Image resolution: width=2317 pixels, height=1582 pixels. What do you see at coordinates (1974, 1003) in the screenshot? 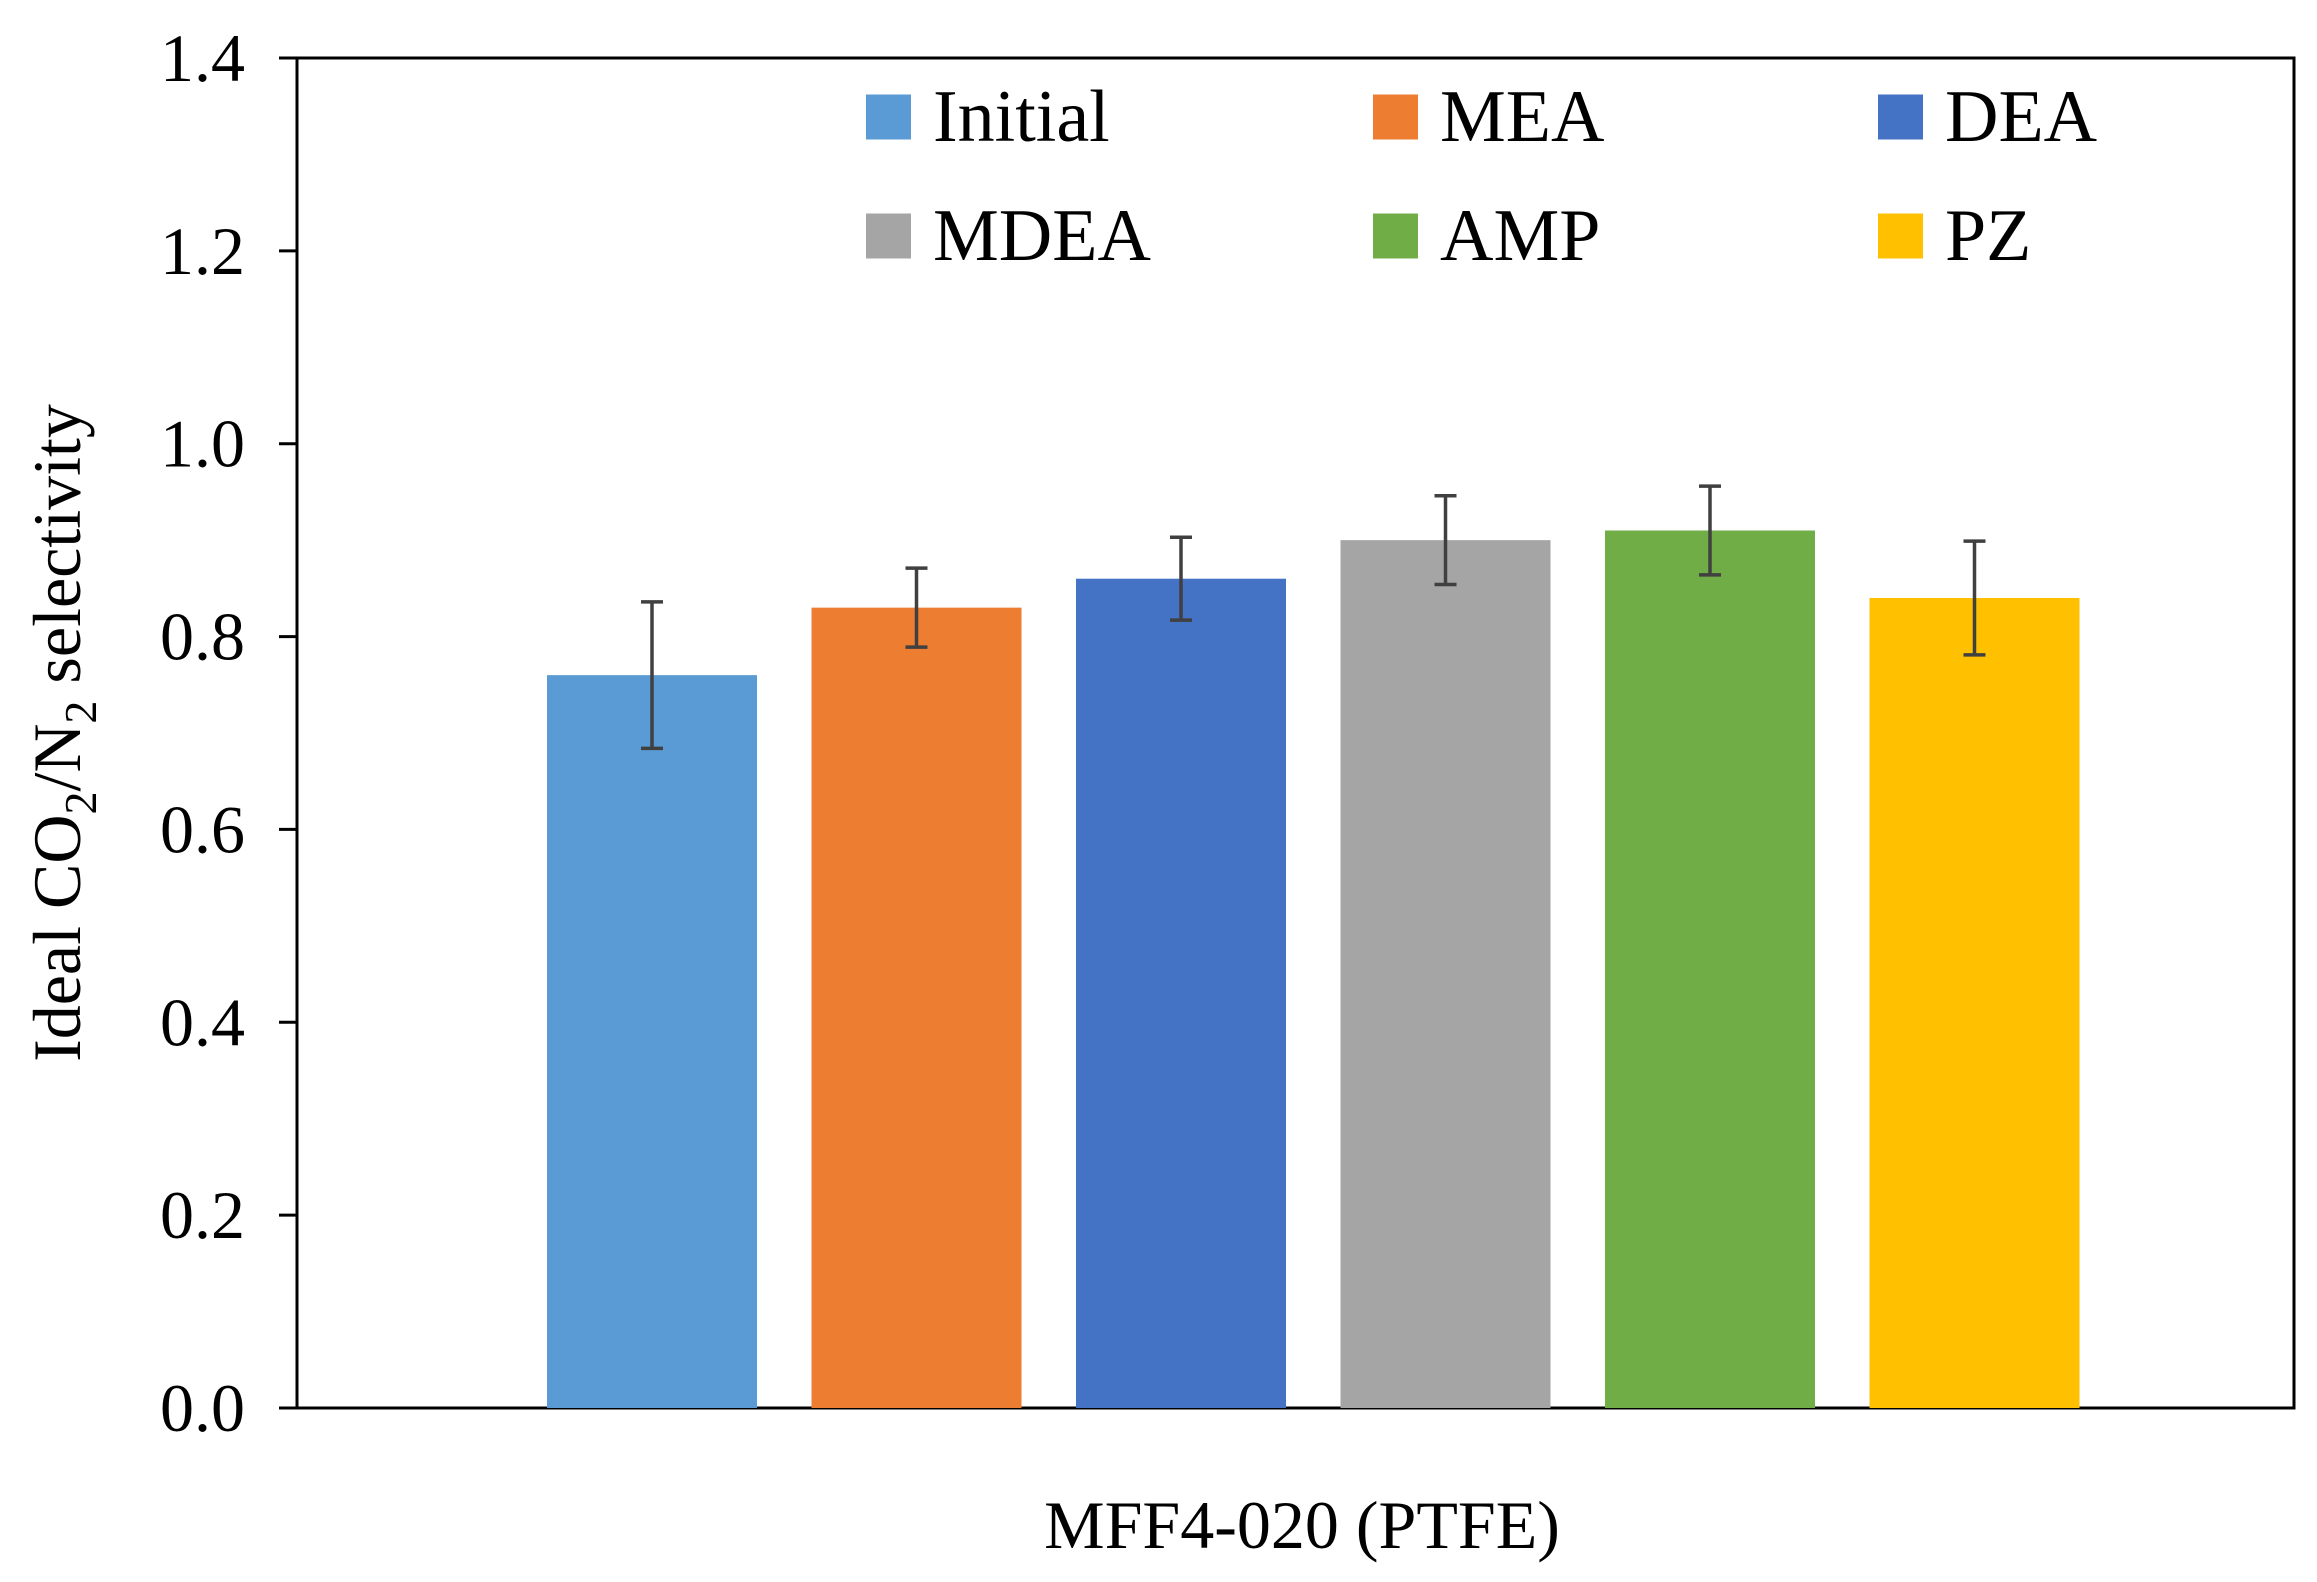
I see `bar-pz` at bounding box center [1974, 1003].